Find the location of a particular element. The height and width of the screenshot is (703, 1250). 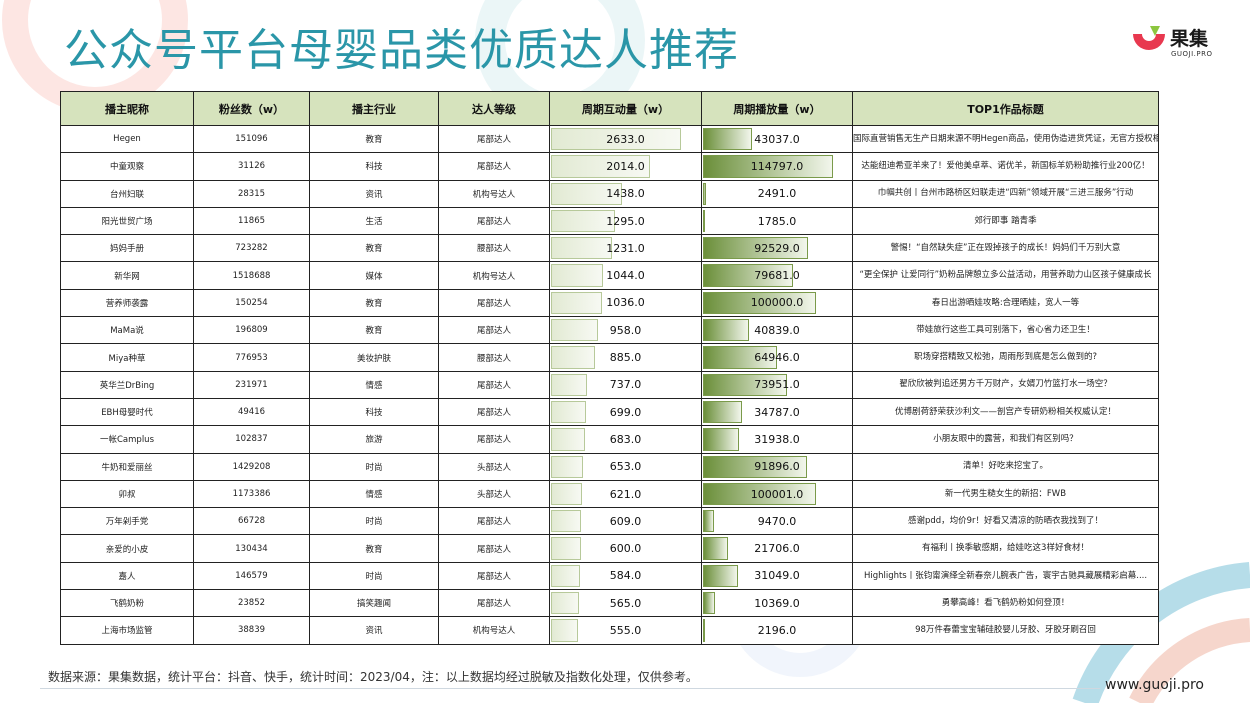

interaction-value: 683.0 is located at coordinates (625, 439).